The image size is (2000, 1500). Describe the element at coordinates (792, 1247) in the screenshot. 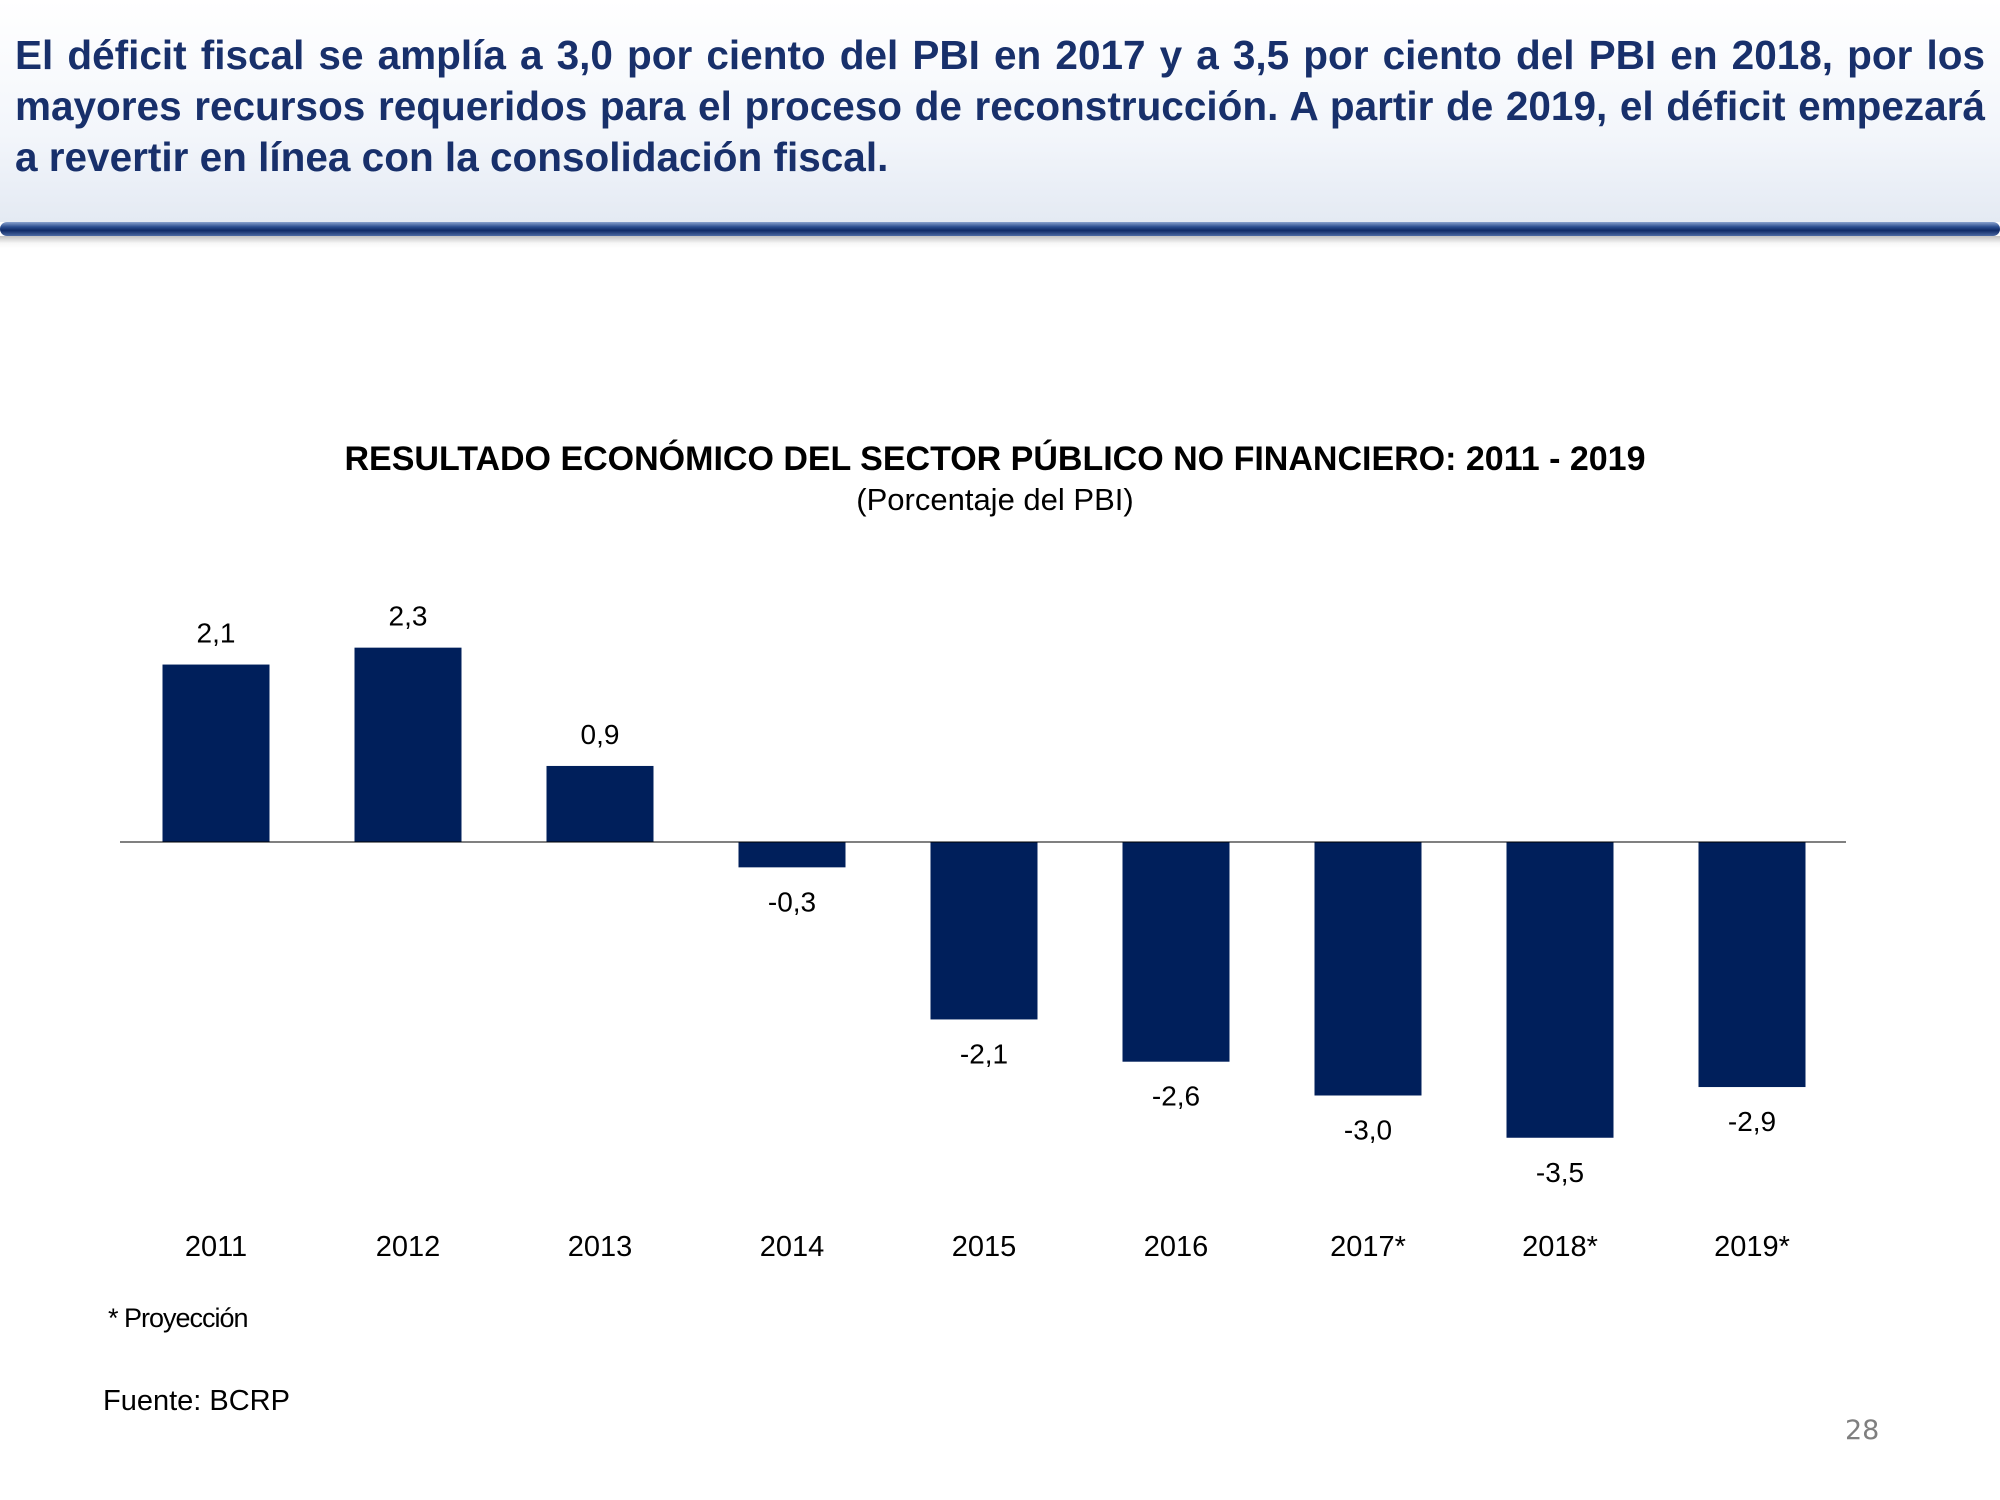

I see `x-tick-label-2014: 2014` at that location.